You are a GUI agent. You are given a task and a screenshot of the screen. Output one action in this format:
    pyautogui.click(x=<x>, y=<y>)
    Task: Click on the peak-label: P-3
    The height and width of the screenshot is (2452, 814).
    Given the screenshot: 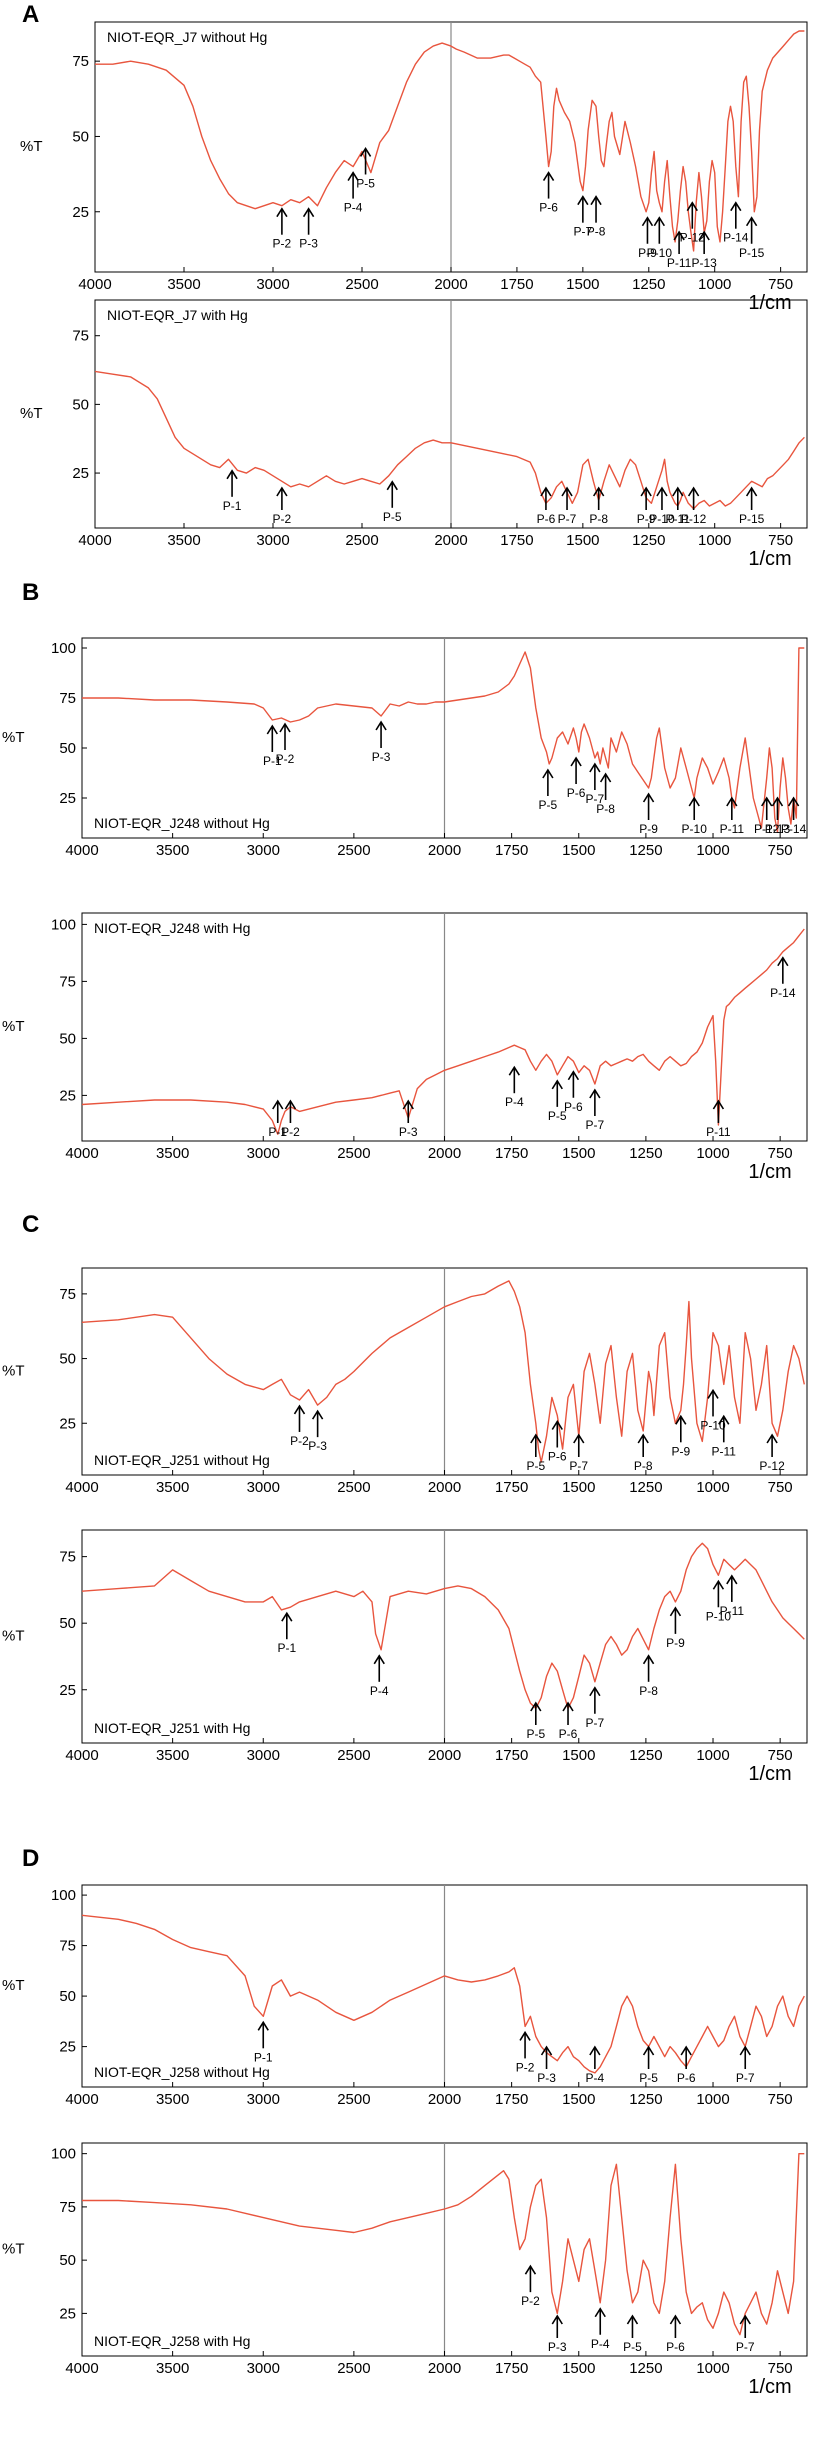 What is the action you would take?
    pyautogui.click(x=408, y=1132)
    